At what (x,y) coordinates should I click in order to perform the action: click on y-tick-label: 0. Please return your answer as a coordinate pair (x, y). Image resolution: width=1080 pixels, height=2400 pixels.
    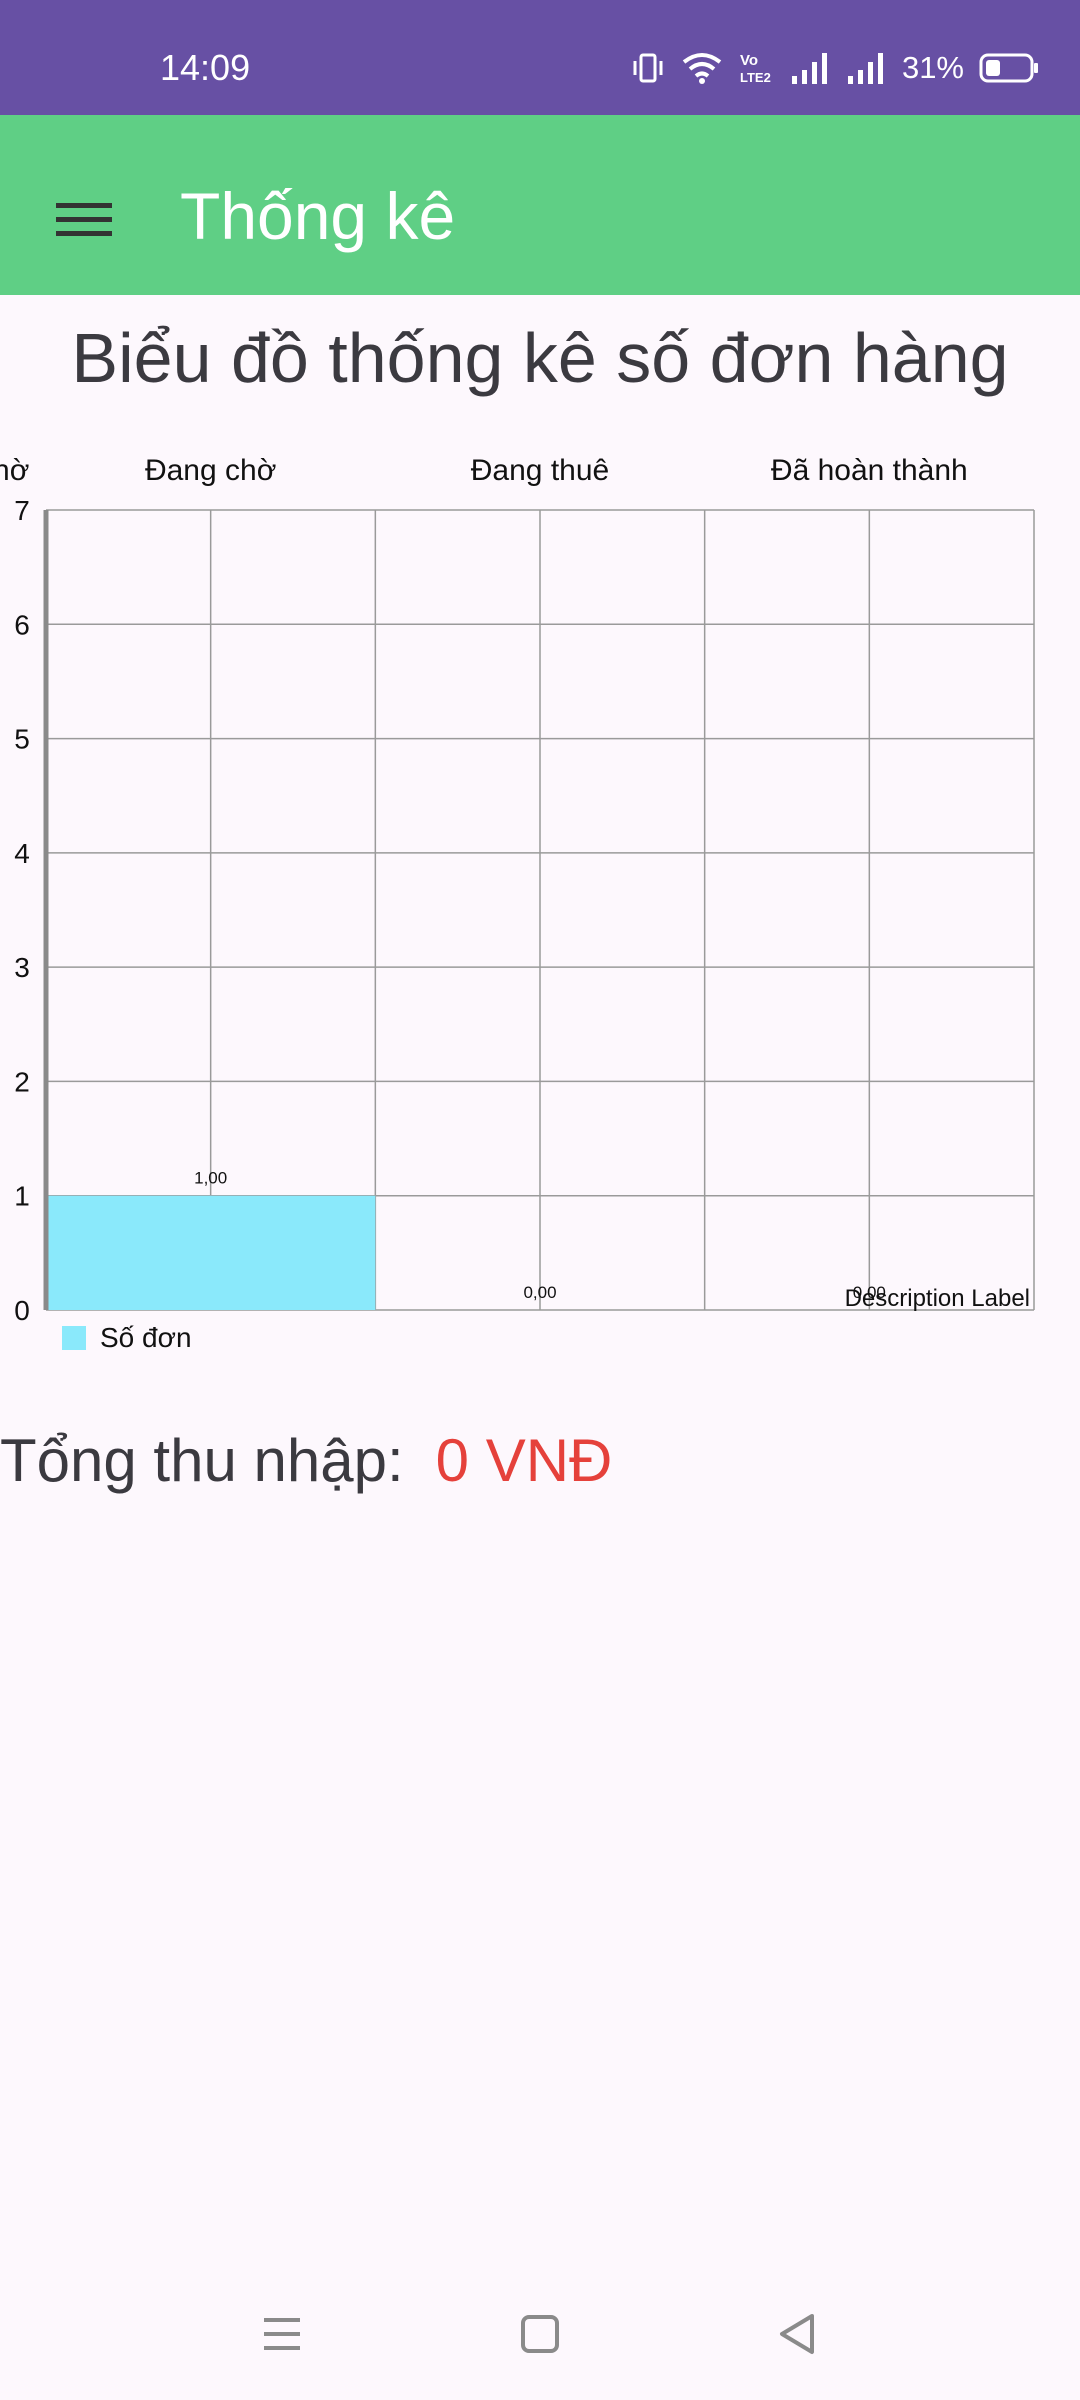
    Looking at the image, I should click on (22, 1310).